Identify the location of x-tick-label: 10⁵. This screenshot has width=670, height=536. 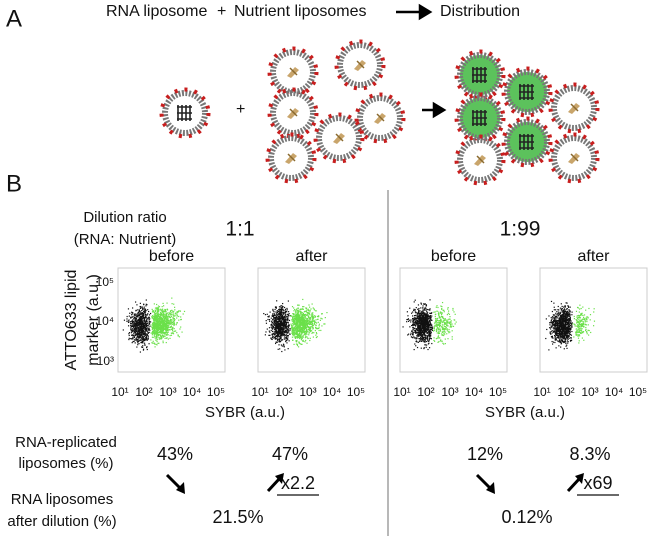
(216, 392).